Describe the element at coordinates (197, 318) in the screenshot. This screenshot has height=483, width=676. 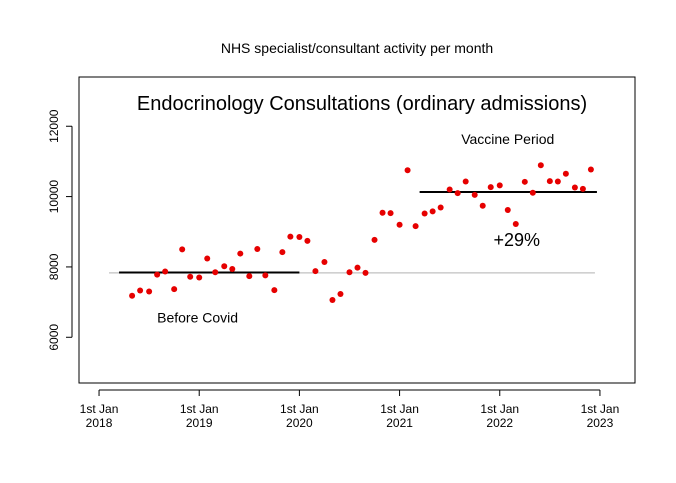
I see `annotation-label: Before Covid` at that location.